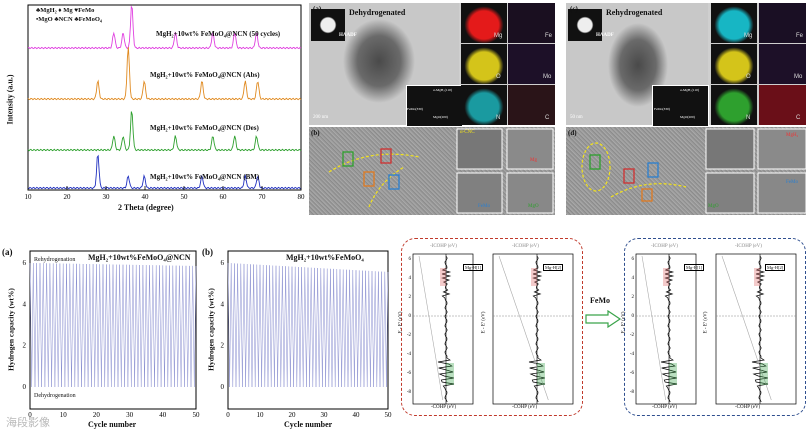 This screenshot has width=810, height=435. What do you see at coordinates (693, 171) in the screenshot?
I see `hrtem-annotations-d` at bounding box center [693, 171].